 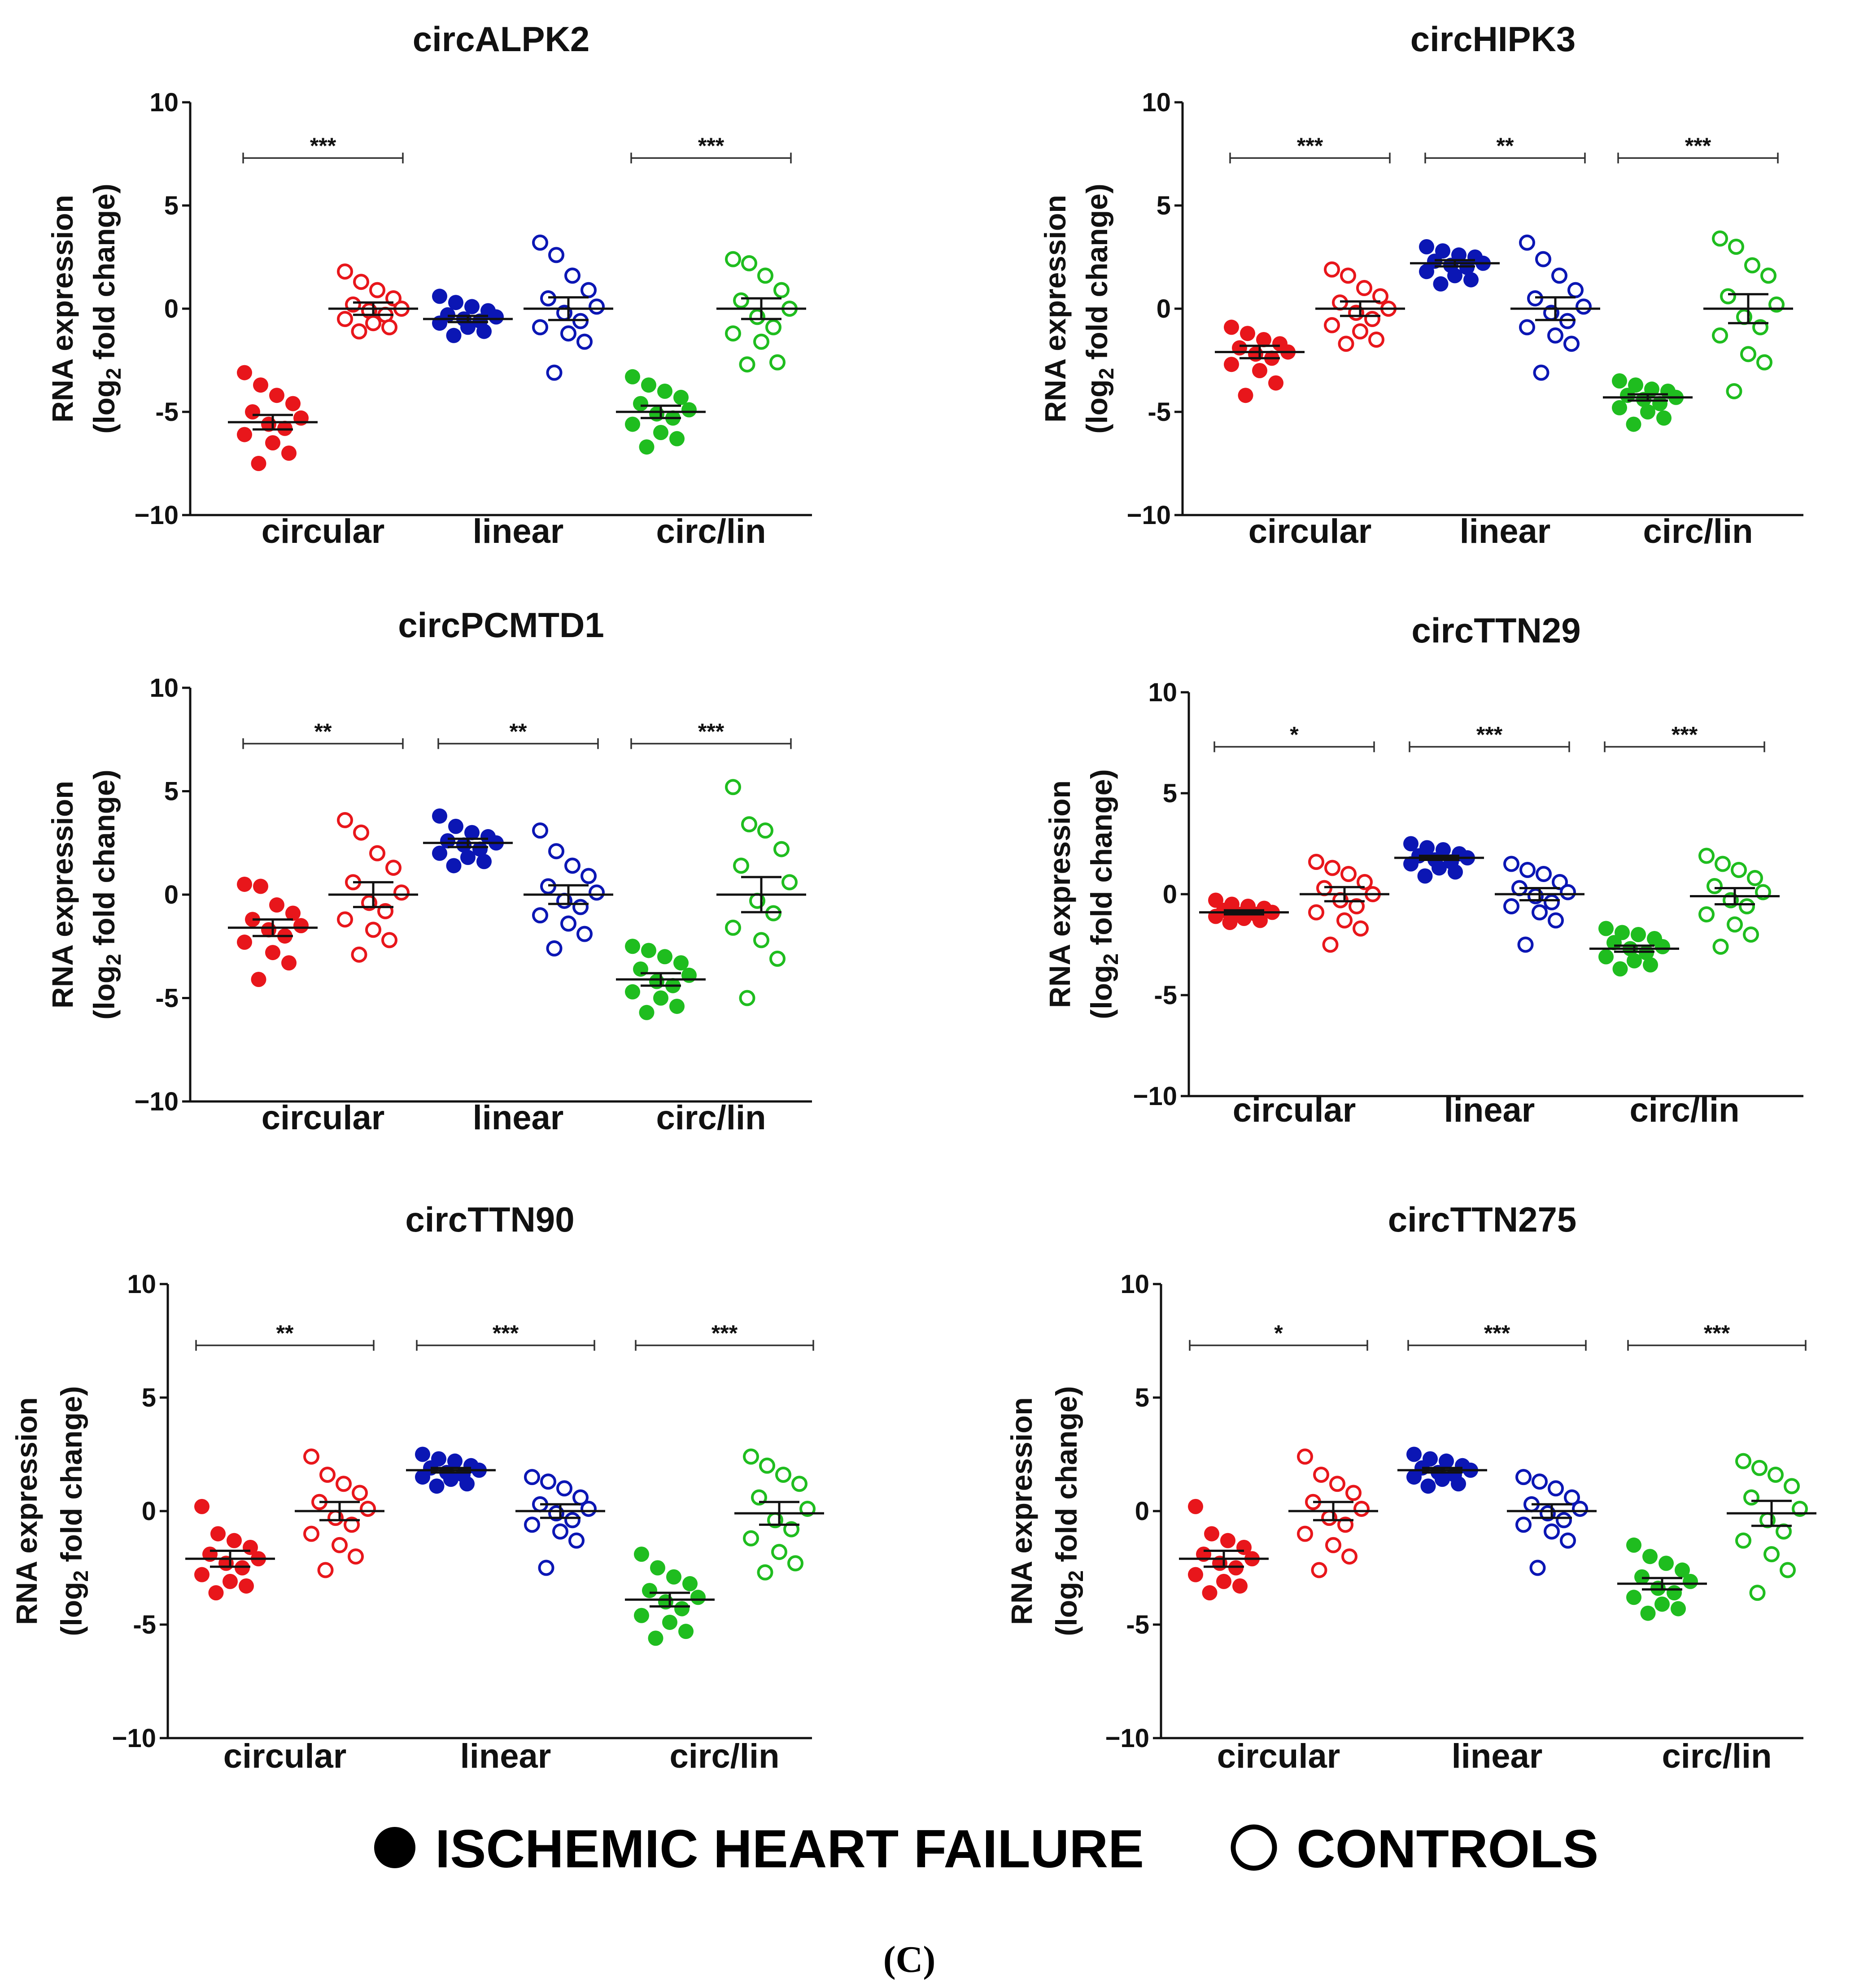 I want to click on chart-title: circPCMTD1, so click(x=501, y=625).